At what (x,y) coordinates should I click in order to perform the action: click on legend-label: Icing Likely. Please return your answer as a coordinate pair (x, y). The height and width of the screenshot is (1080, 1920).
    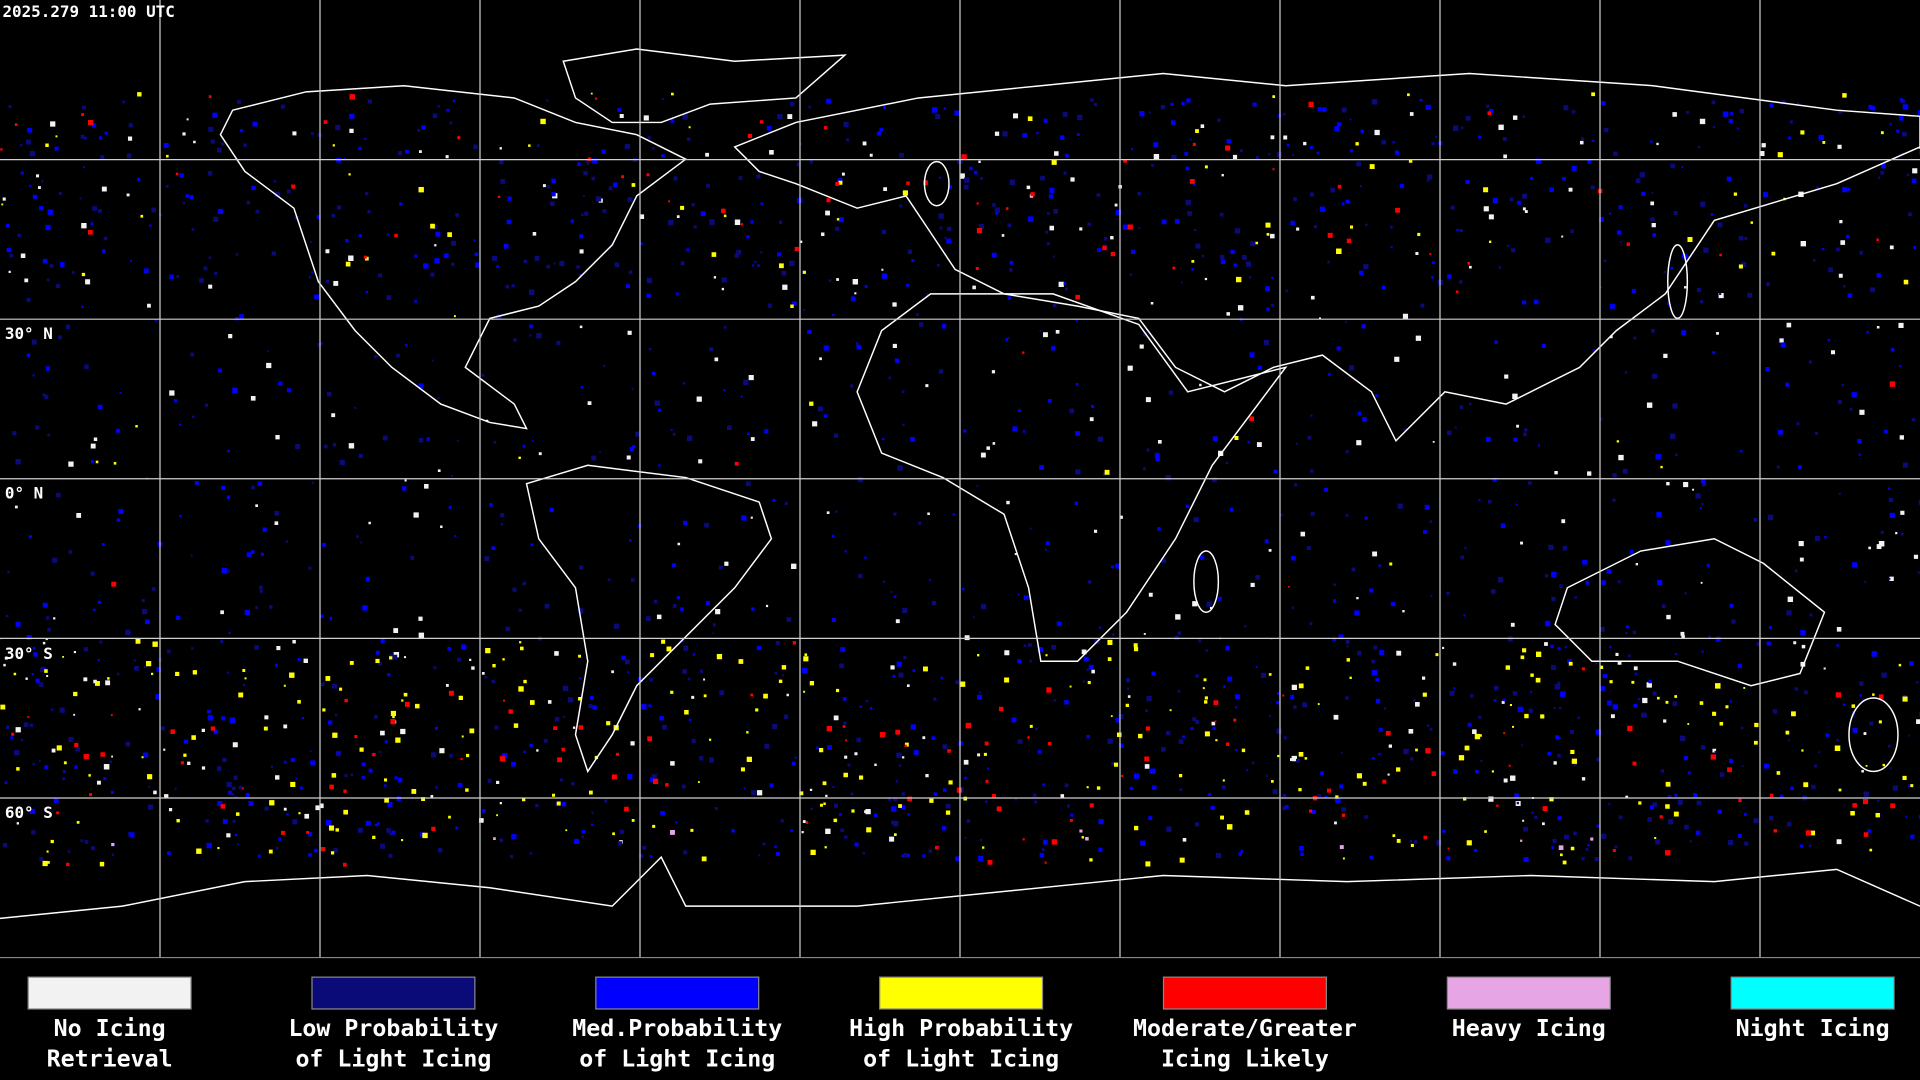
    Looking at the image, I should click on (1245, 1059).